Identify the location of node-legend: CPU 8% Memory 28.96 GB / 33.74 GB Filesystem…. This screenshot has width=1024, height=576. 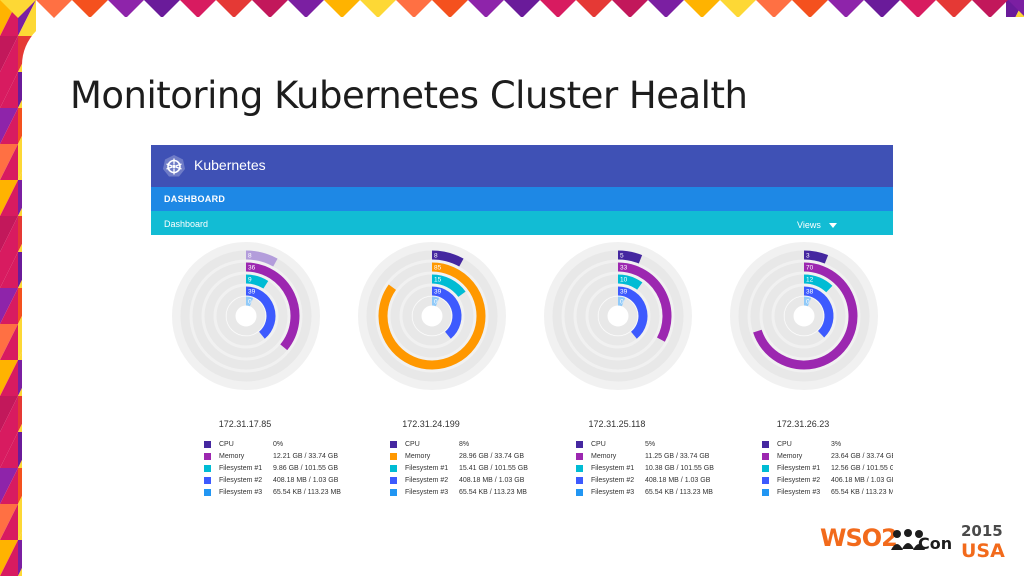
(465, 468).